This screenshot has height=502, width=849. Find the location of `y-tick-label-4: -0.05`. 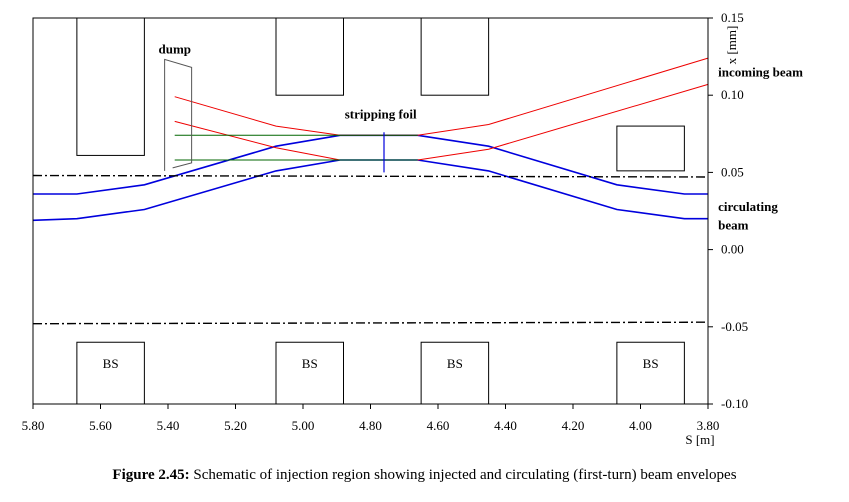

y-tick-label-4: -0.05 is located at coordinates (734, 326).